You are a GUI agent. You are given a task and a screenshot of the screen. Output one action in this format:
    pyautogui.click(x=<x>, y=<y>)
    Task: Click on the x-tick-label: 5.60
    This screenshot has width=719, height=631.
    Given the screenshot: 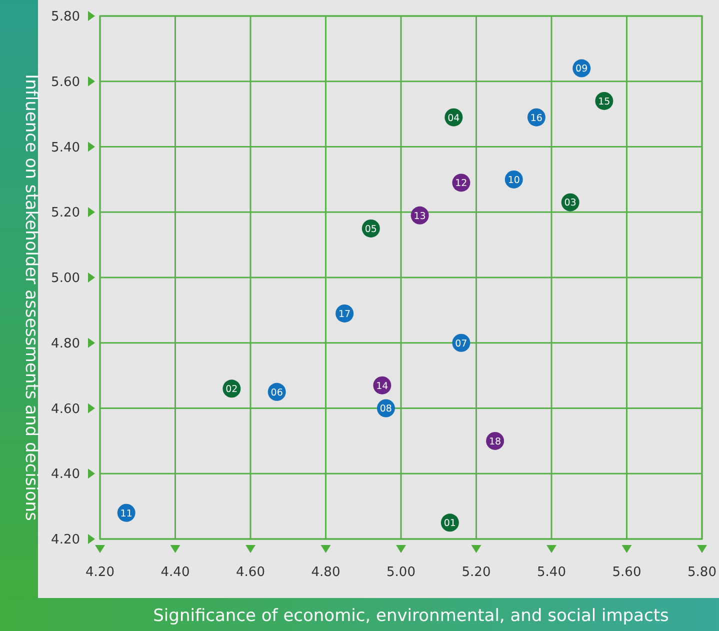 What is the action you would take?
    pyautogui.click(x=627, y=572)
    